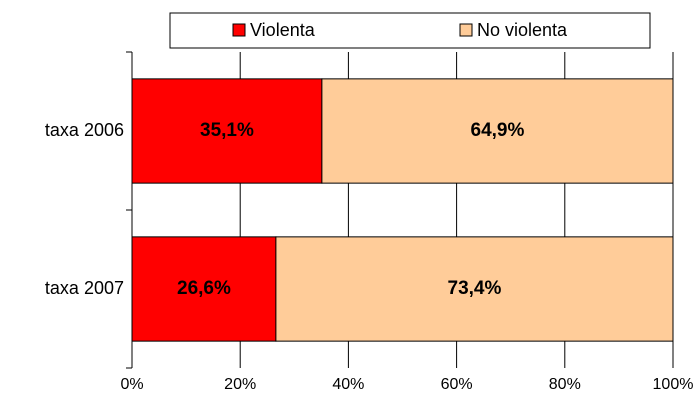  What do you see at coordinates (84, 288) in the screenshot?
I see `y-tick-label: taxa 2007` at bounding box center [84, 288].